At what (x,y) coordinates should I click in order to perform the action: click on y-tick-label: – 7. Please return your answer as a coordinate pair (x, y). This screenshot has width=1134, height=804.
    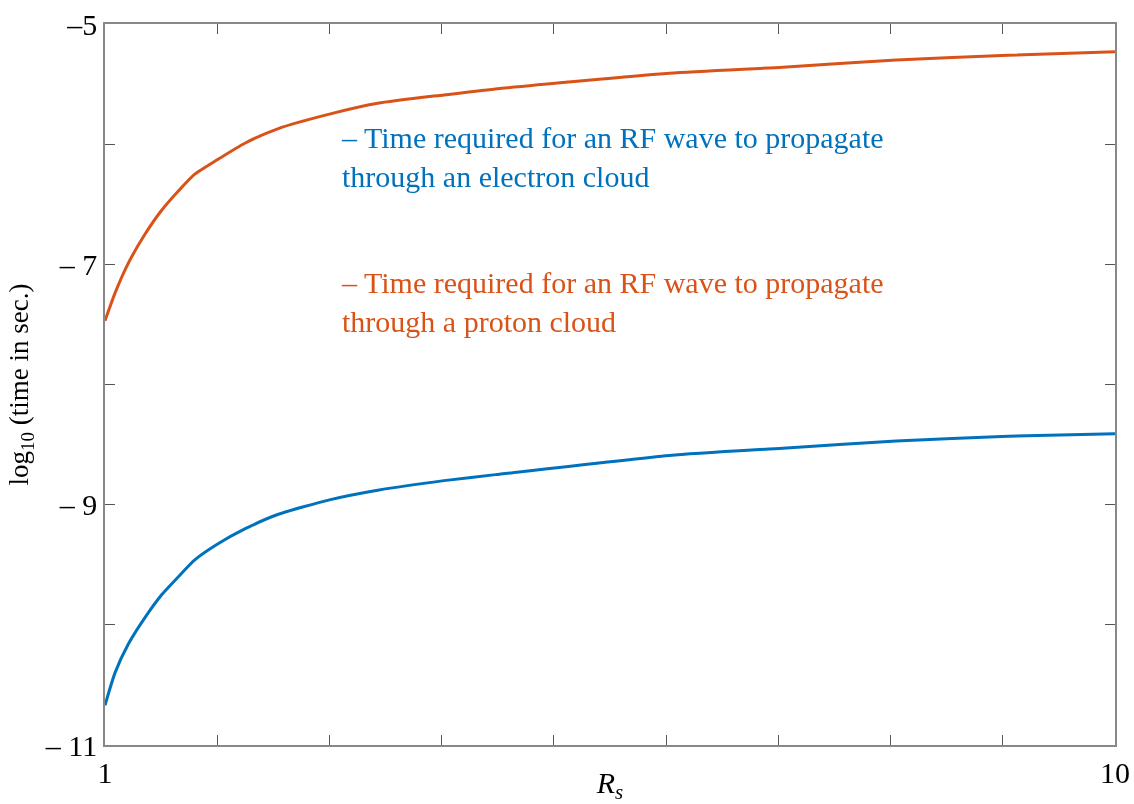
    Looking at the image, I should click on (78, 264).